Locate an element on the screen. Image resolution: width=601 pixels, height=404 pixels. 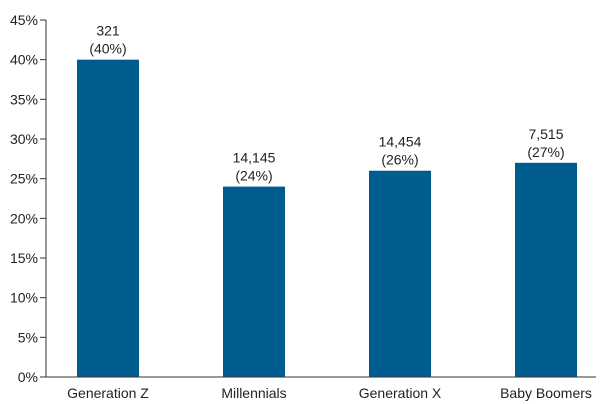
bar-percent-label: (27%) is located at coordinates (545, 152).